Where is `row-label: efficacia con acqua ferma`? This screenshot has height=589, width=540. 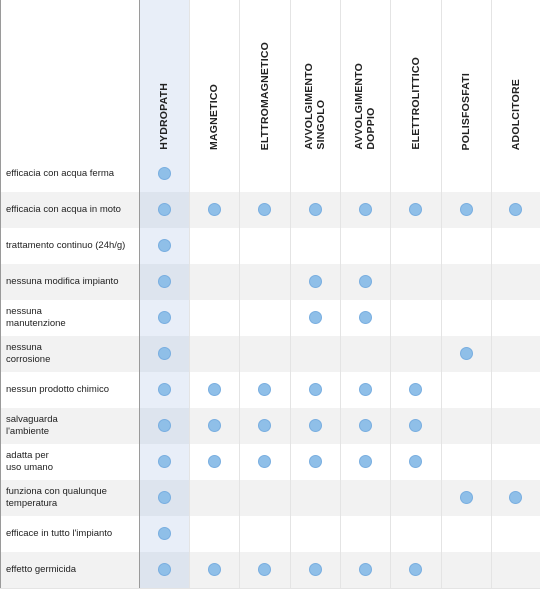
row-label: efficacia con acqua ferma is located at coordinates (70, 174).